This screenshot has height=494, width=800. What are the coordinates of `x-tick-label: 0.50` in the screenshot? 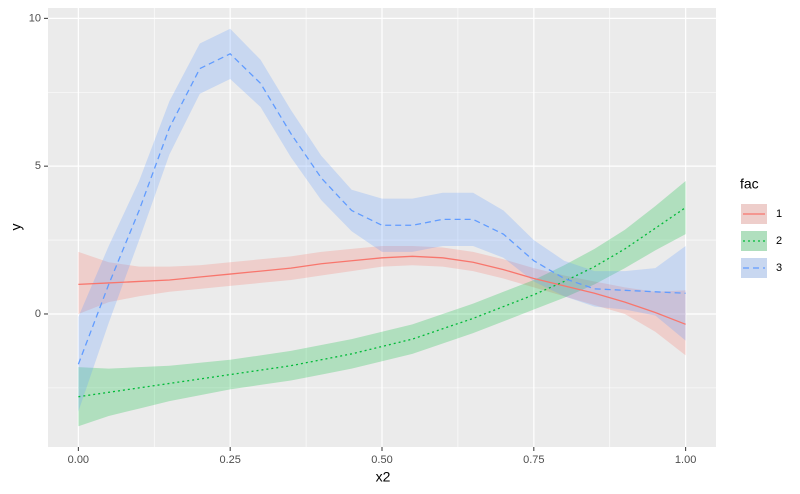 It's located at (381, 460).